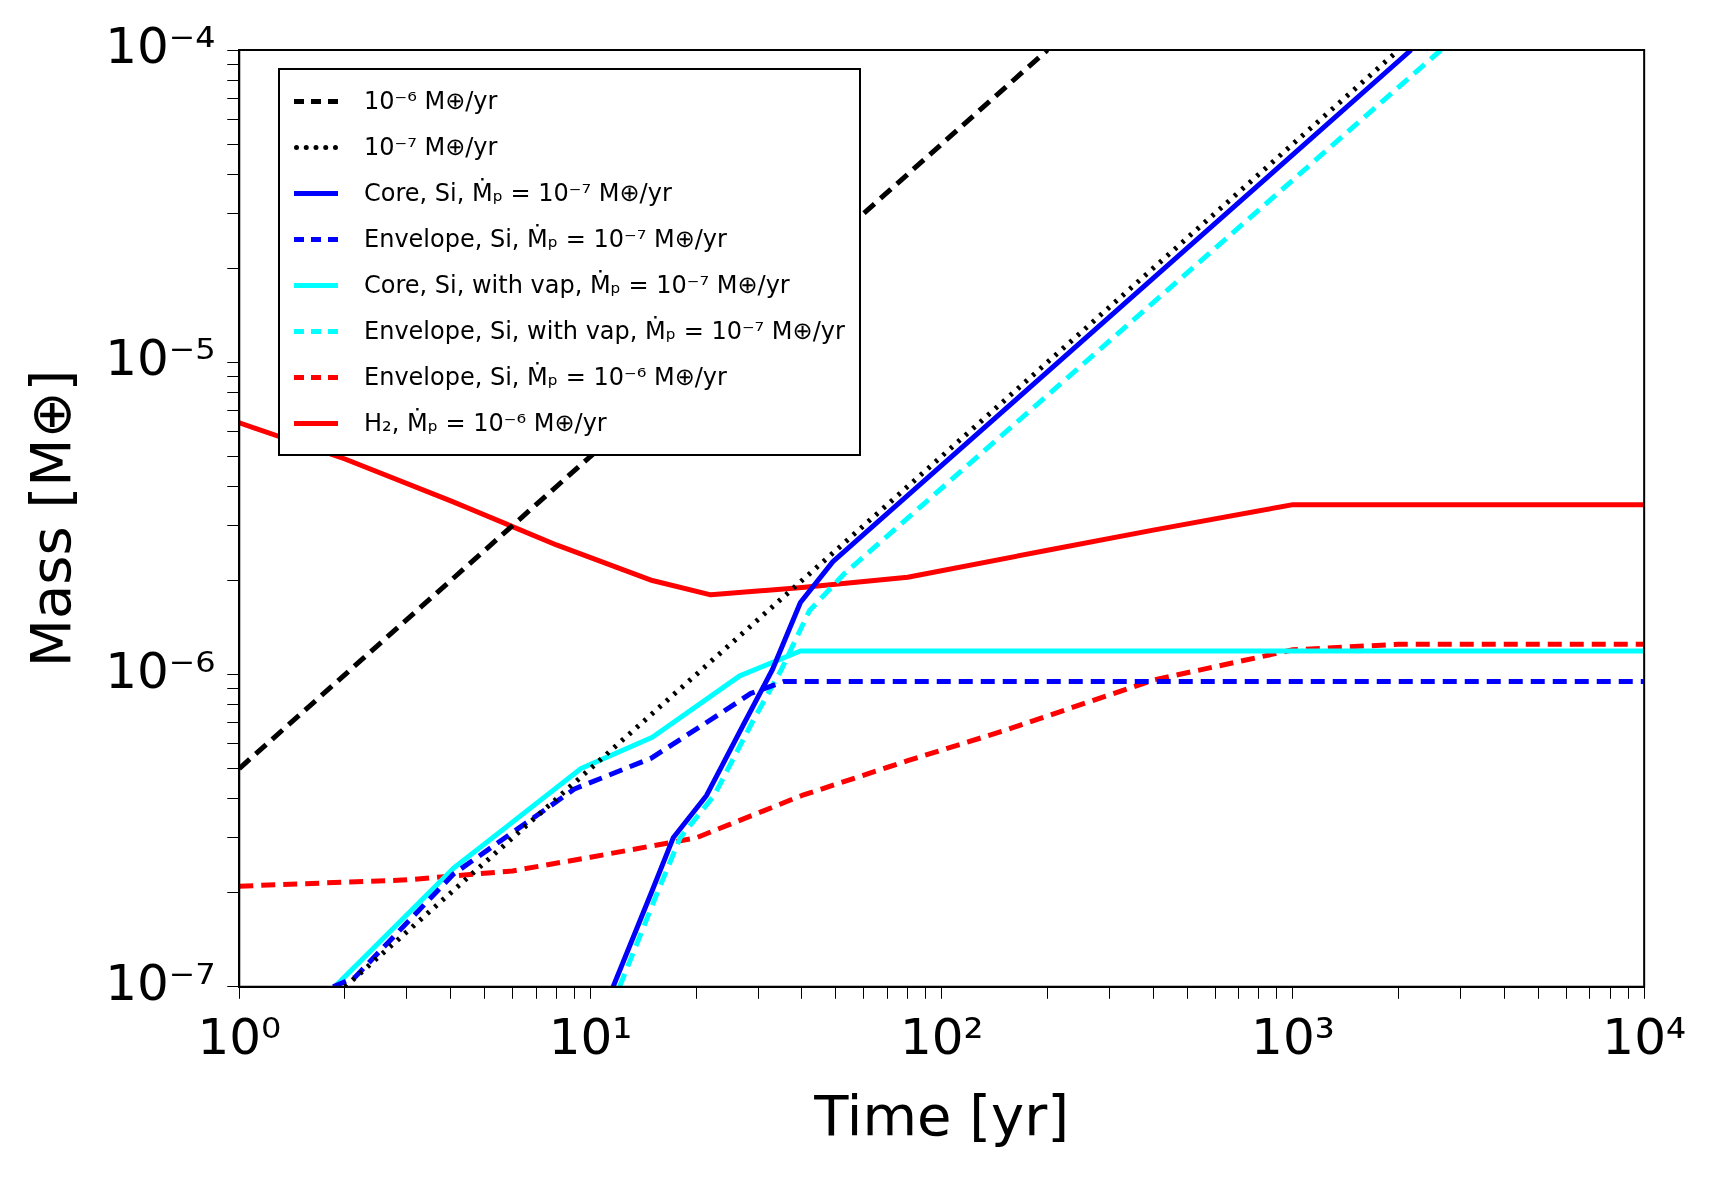 This screenshot has width=1712, height=1183. I want to click on legend-label: 10⁻⁷ M⊕/yr, so click(431, 147).